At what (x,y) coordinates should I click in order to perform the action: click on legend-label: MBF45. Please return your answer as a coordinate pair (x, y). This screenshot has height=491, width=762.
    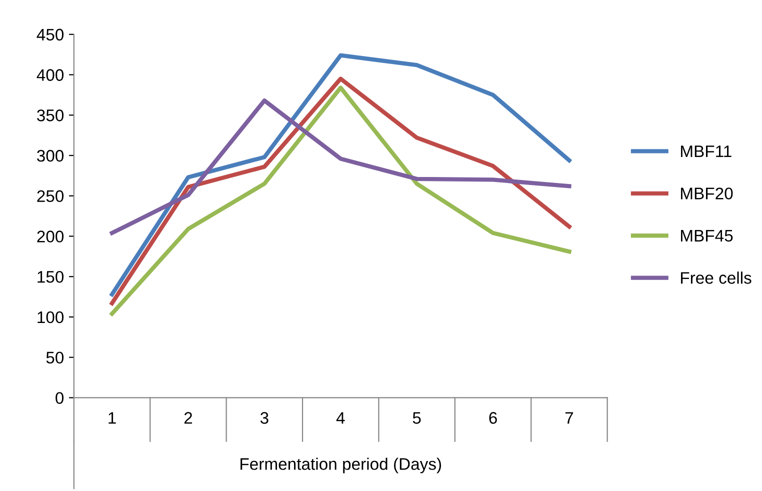
    Looking at the image, I should click on (707, 236).